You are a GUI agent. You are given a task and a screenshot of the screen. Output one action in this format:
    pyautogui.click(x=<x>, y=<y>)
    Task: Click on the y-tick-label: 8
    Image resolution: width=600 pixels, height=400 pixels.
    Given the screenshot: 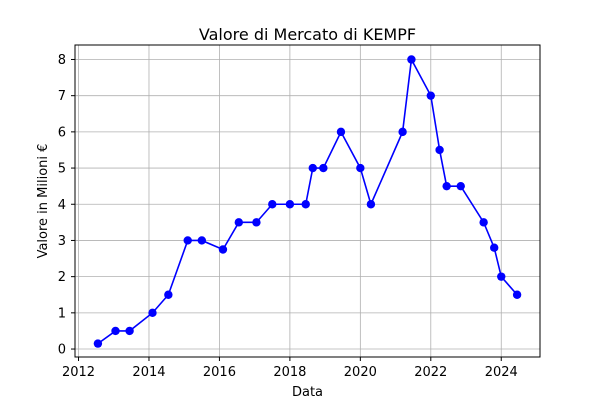 What is the action you would take?
    pyautogui.click(x=62, y=60)
    